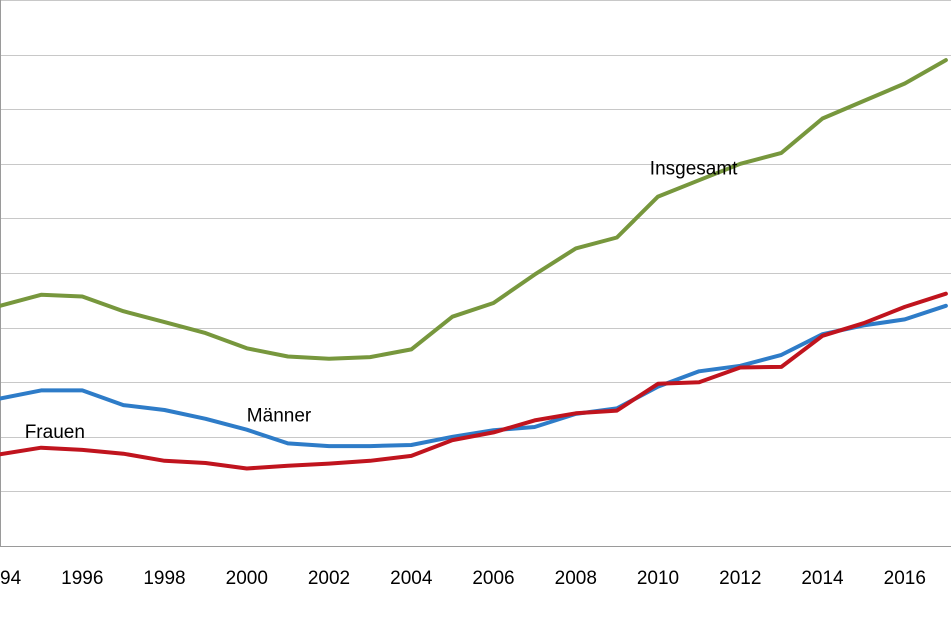 The image size is (951, 634). What do you see at coordinates (329, 578) in the screenshot?
I see `x-tick-label-2002: 2002` at bounding box center [329, 578].